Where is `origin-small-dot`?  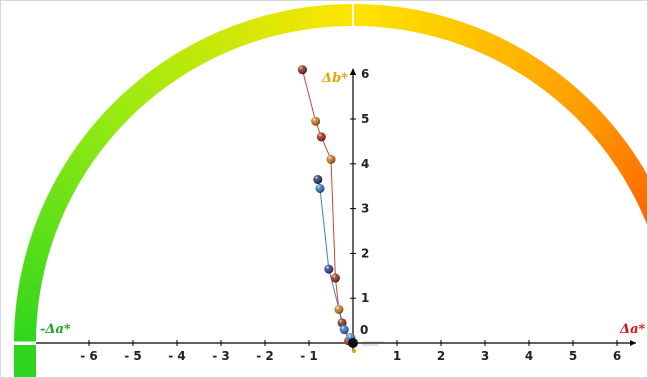 origin-small-dot is located at coordinates (354, 351).